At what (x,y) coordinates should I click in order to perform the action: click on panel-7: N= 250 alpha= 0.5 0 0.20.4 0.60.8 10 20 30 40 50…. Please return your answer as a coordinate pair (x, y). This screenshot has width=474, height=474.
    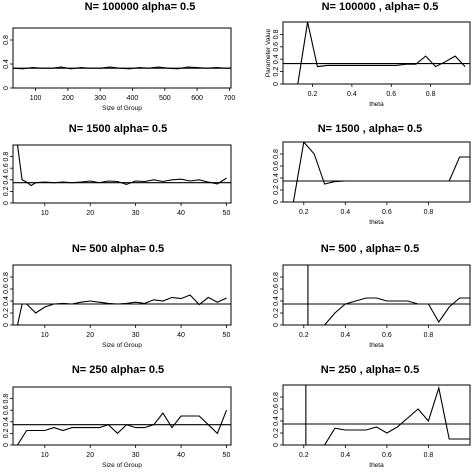
    Looking at the image, I should click on (117, 416).